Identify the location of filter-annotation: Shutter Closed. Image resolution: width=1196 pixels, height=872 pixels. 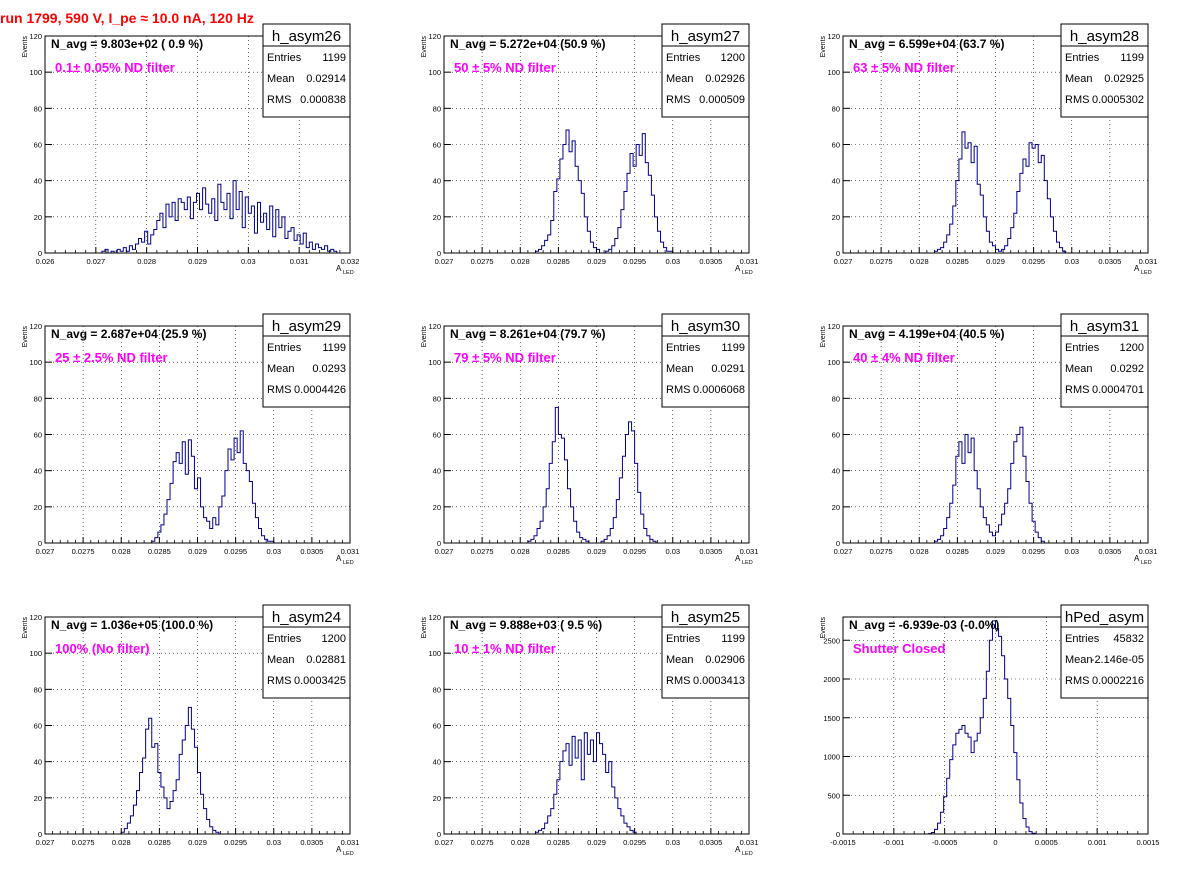
(899, 648).